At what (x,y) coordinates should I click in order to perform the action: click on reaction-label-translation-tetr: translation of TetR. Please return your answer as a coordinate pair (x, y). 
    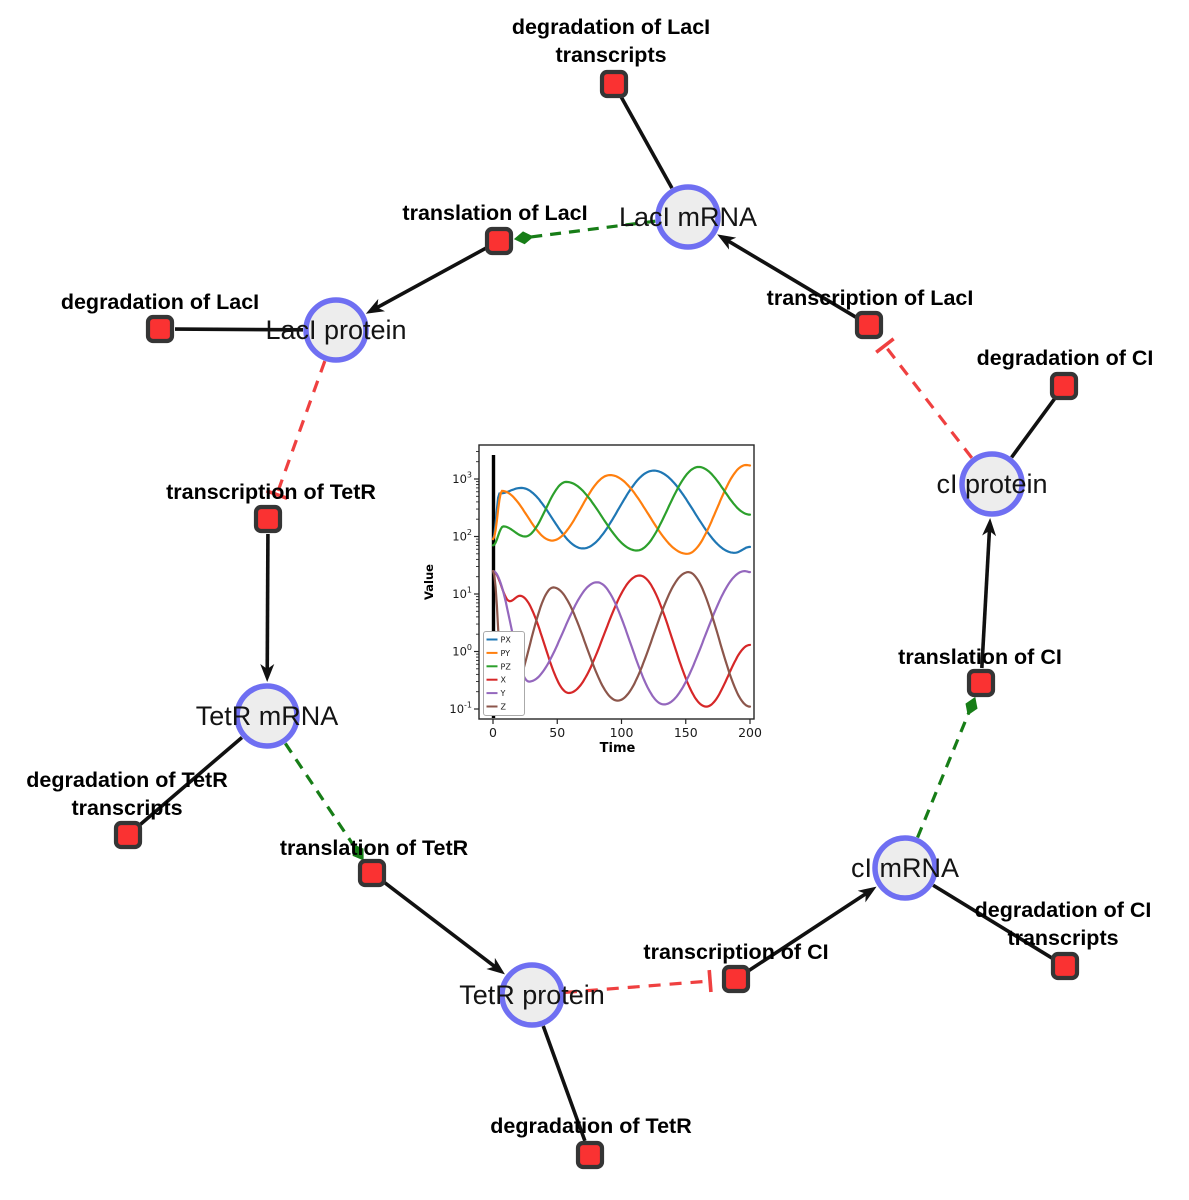
    Looking at the image, I should click on (374, 848).